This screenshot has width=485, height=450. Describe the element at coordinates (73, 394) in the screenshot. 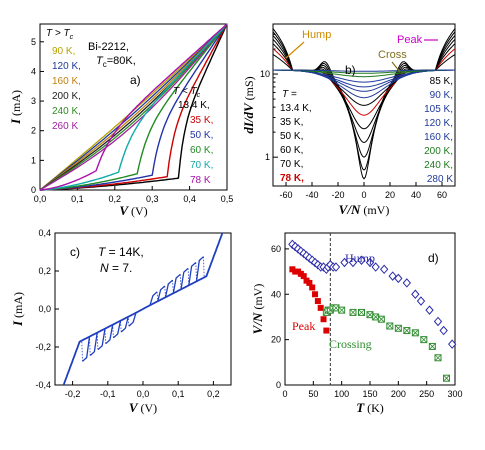

I see `panel-c-xtick-label: -0,2` at that location.